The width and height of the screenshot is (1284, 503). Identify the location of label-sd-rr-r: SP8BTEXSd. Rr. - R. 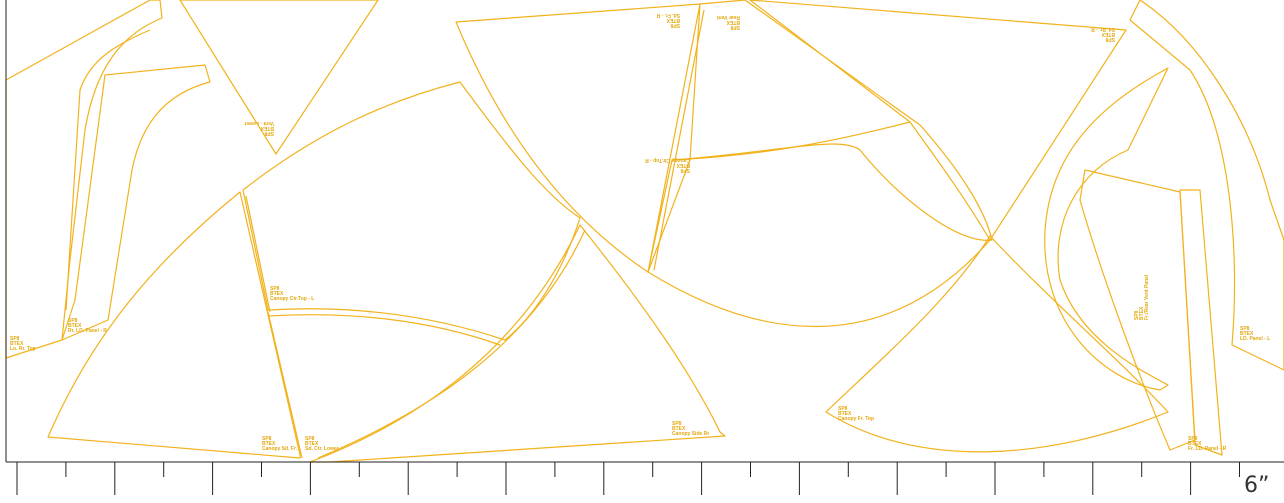
(1103, 34).